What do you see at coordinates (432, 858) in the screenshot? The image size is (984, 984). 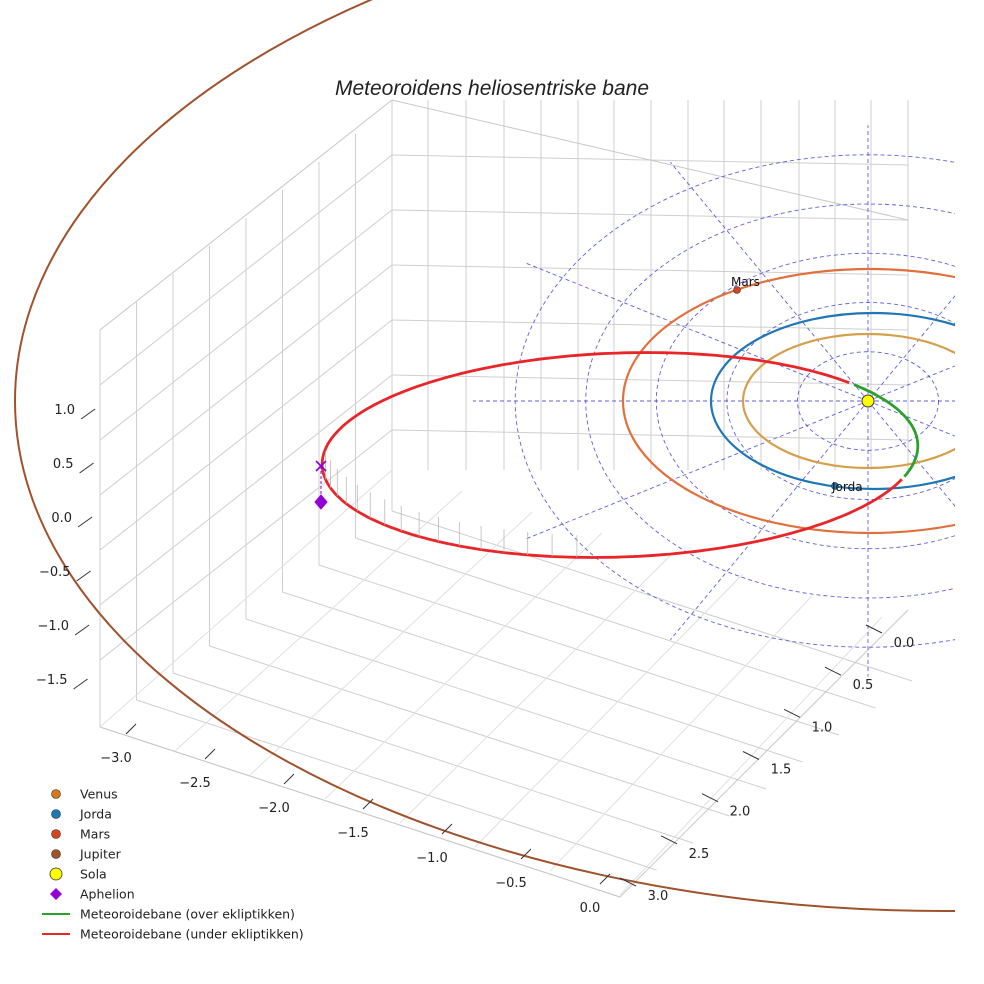 I see `x-tick-label: −1.0` at bounding box center [432, 858].